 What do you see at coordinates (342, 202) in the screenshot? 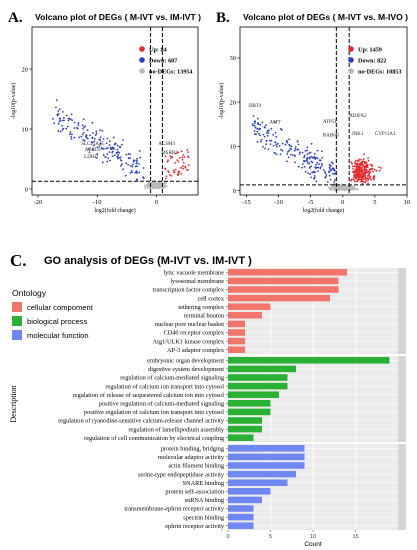
I see `x-tick-label: 0` at bounding box center [342, 202].